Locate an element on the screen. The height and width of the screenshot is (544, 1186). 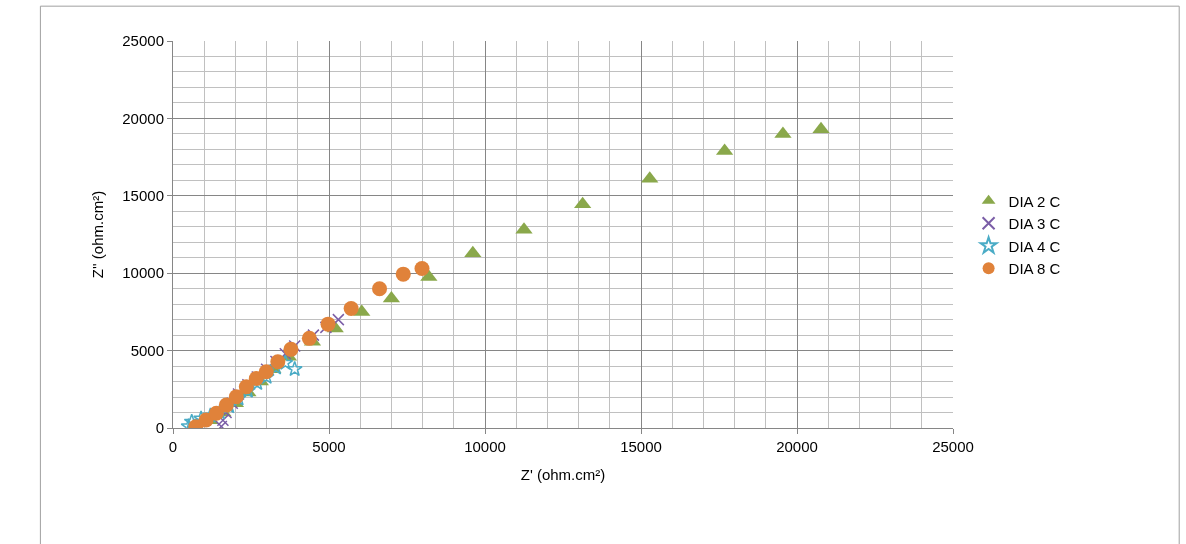
legend-label: DIA 4 C is located at coordinates (1034, 246).